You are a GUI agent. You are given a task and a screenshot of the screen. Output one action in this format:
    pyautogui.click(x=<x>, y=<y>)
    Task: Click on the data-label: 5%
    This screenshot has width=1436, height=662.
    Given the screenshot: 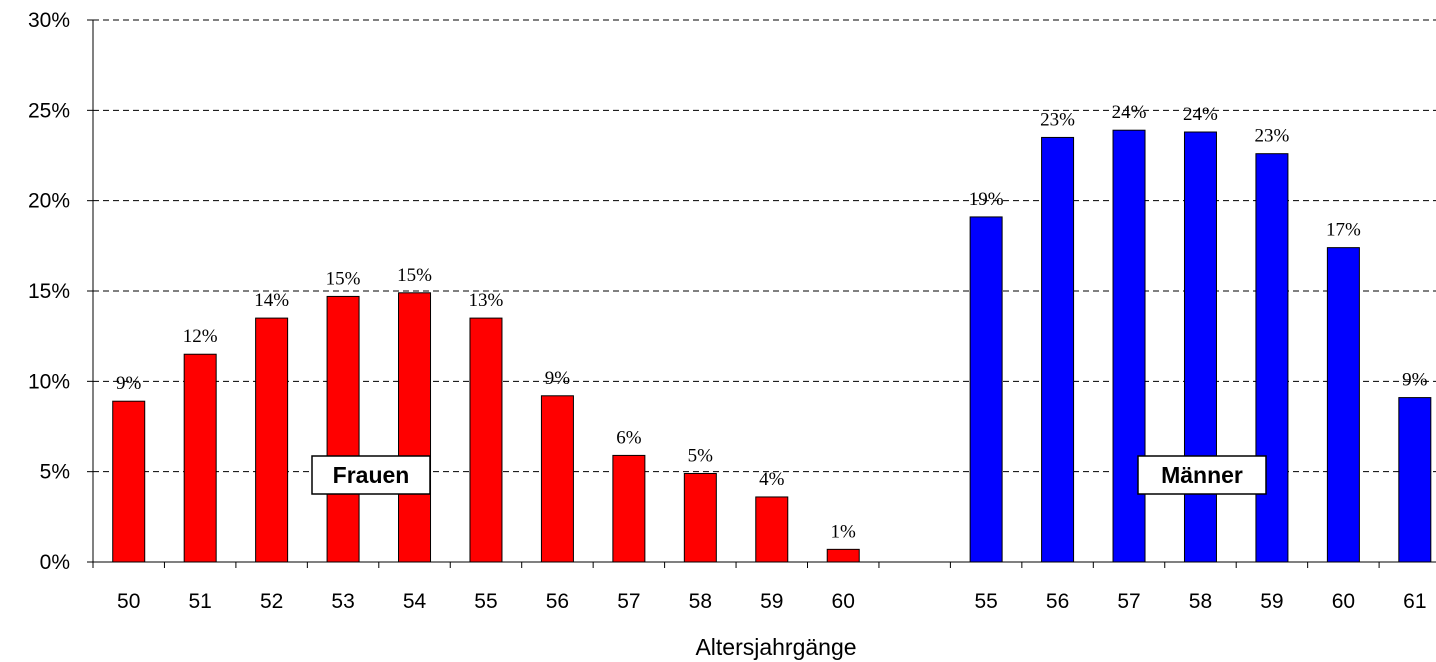 What is the action you would take?
    pyautogui.click(x=701, y=455)
    